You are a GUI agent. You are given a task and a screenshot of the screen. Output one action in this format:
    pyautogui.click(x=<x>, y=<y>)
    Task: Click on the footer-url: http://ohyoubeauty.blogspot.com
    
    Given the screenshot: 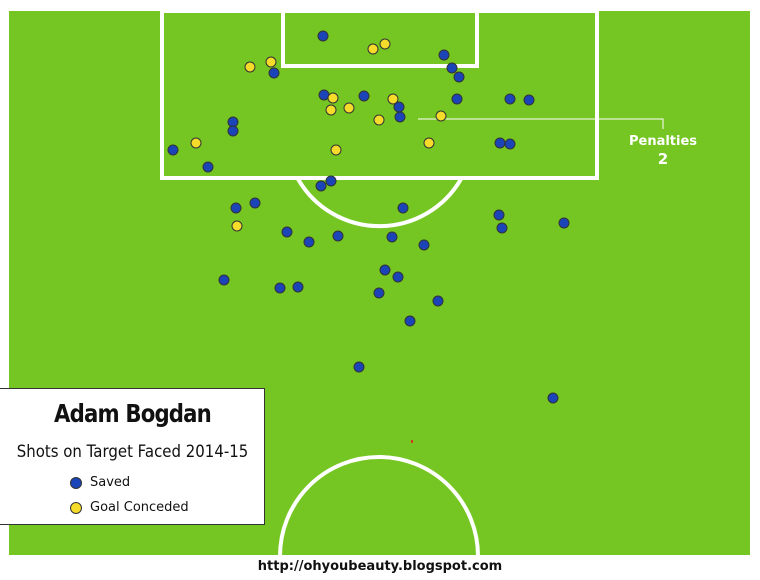 What is the action you would take?
    pyautogui.click(x=380, y=566)
    